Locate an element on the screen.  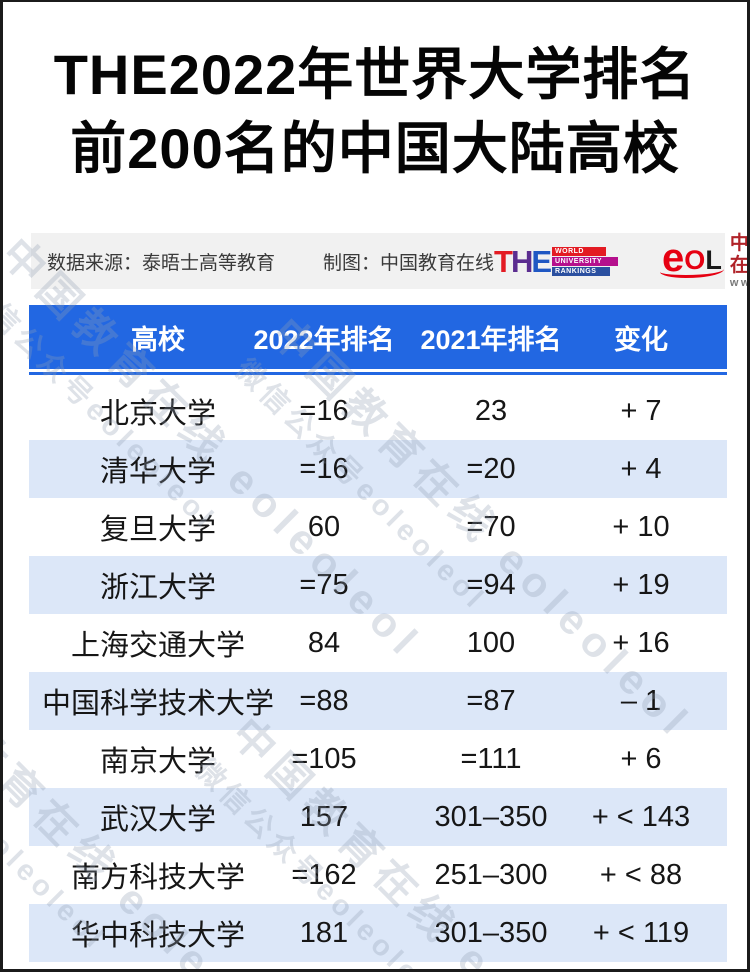
eol-logo-text: 中国教育在线 www.eol.cn is located at coordinates (739, 260).